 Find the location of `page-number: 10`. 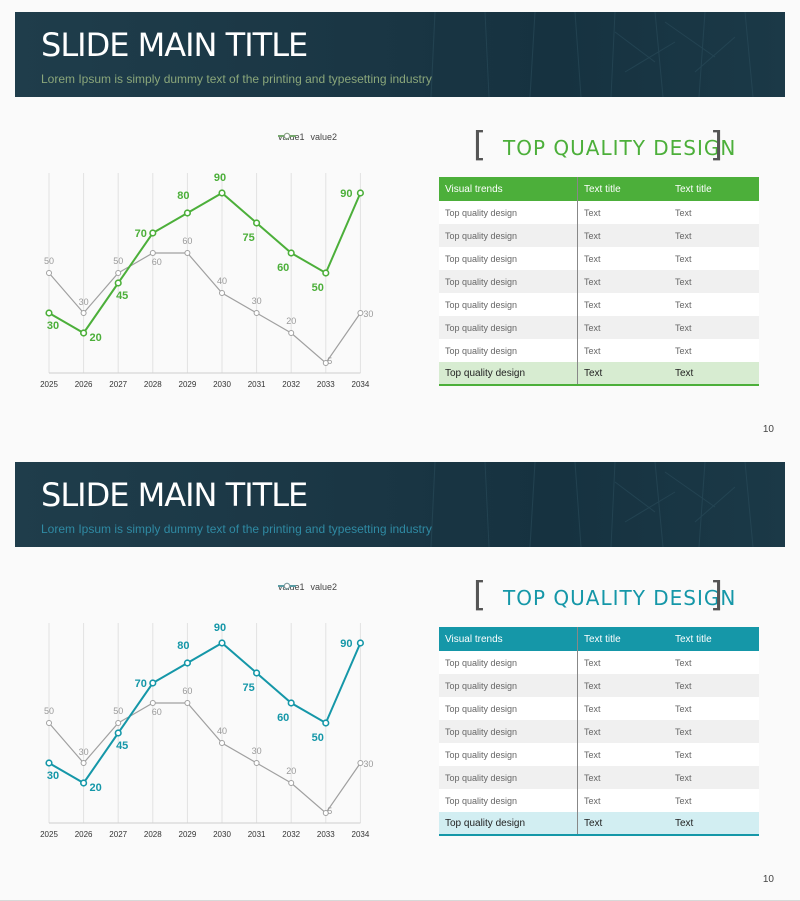

page-number: 10 is located at coordinates (768, 429).